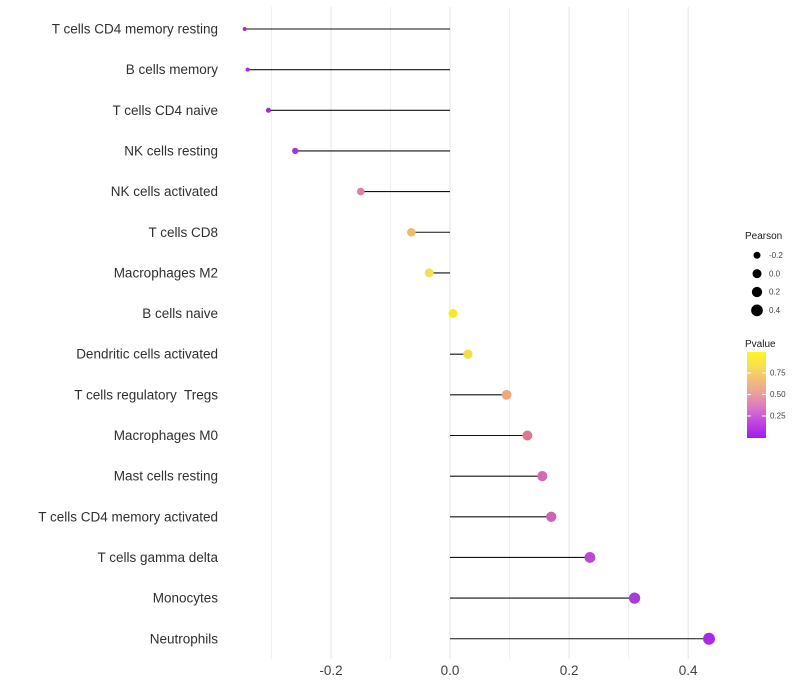  I want to click on y-axis-label: T cells CD4 naive, so click(165, 110).